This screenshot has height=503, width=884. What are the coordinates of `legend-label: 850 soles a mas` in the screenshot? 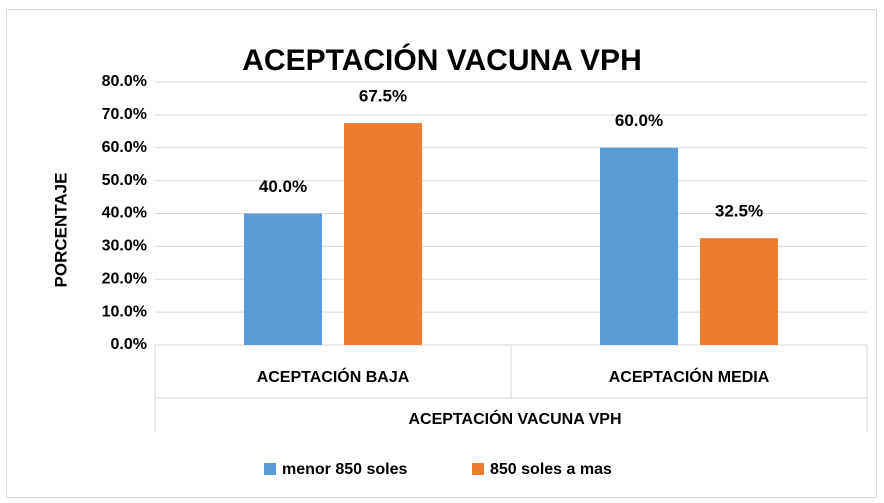 It's located at (551, 469).